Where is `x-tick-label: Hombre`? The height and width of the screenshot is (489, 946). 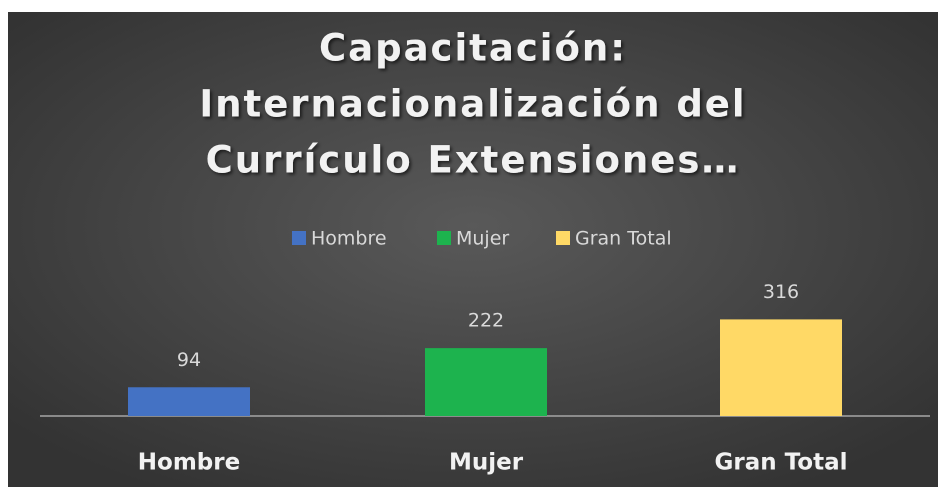
x-tick-label: Hombre is located at coordinates (189, 463).